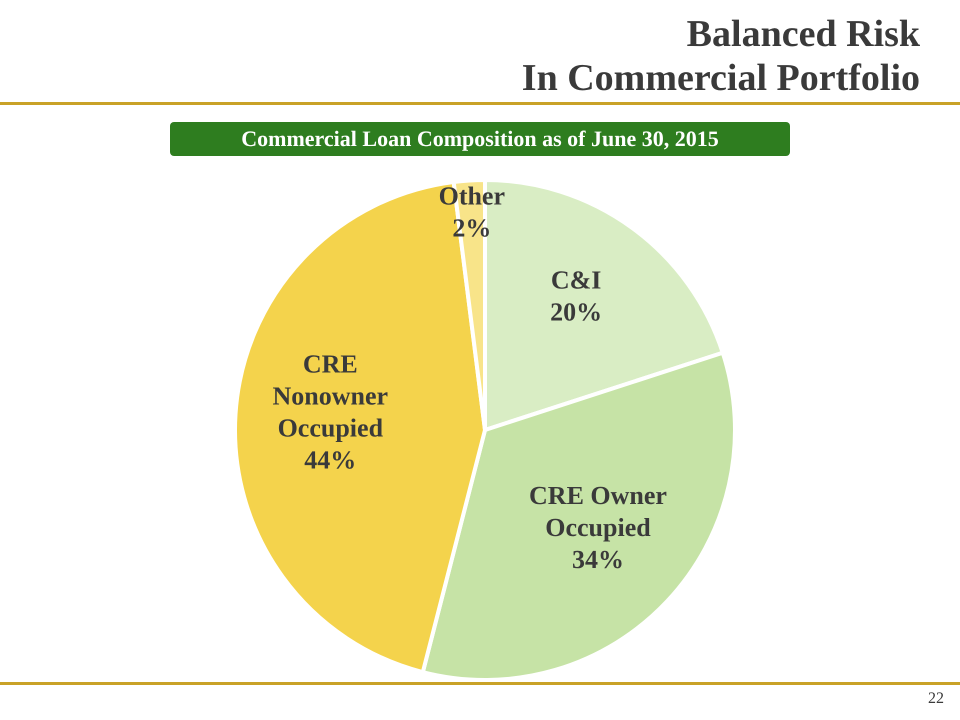 Image resolution: width=960 pixels, height=720 pixels. I want to click on slice-label: CRE Owner Occupied, so click(598, 511).